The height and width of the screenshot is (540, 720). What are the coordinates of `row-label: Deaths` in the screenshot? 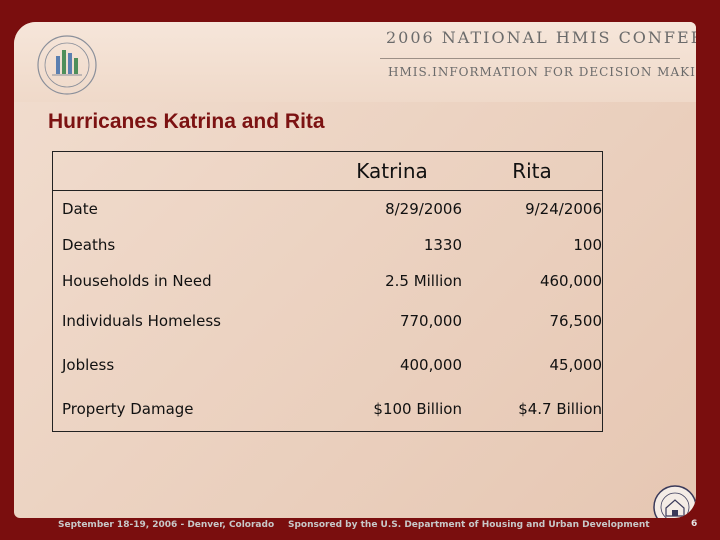 It's located at (187, 245).